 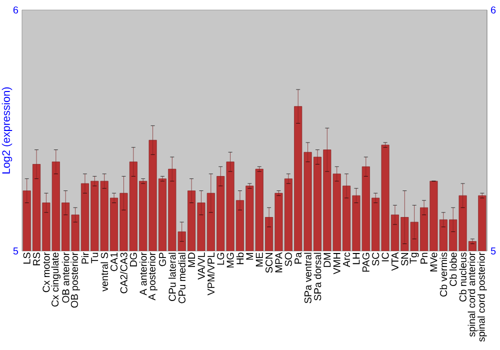 What do you see at coordinates (191, 259) in the screenshot?
I see `x-tick-label: MD` at bounding box center [191, 259].